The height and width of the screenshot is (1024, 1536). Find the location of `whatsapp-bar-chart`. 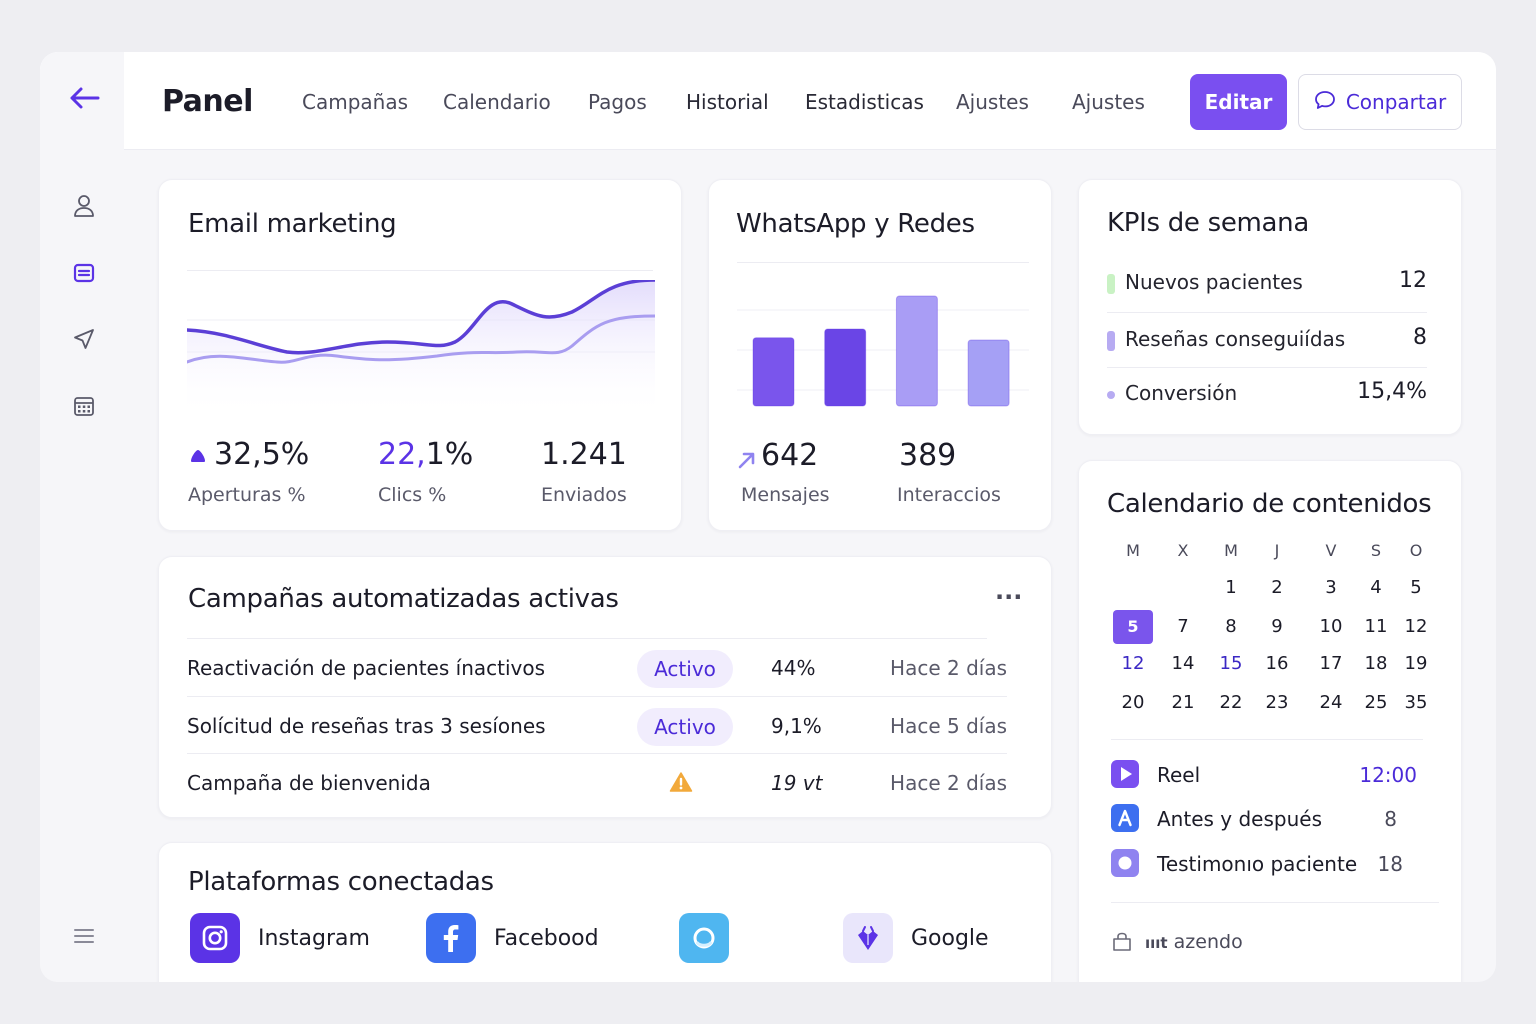

whatsapp-bar-chart is located at coordinates (883, 351).